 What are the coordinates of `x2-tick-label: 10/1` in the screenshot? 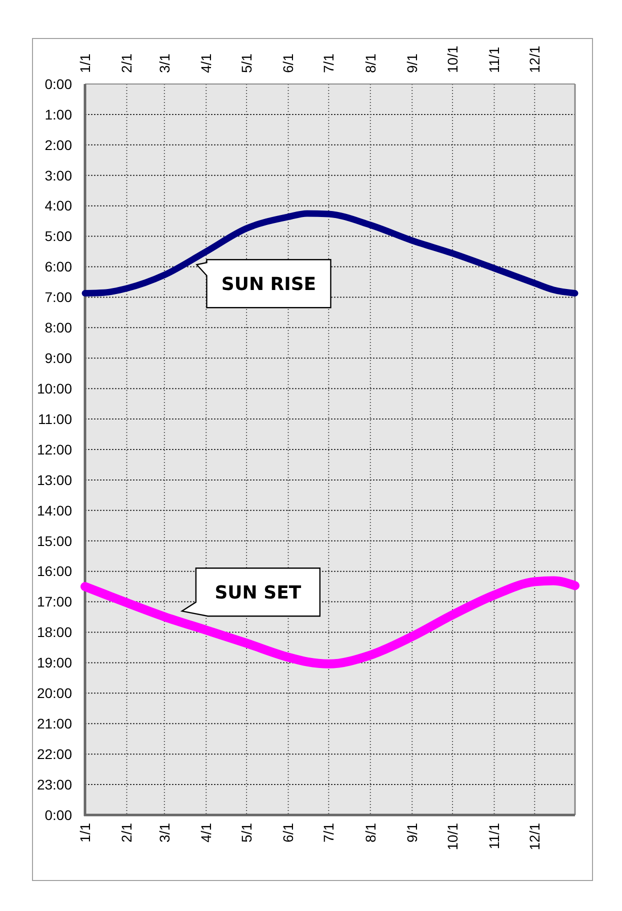 It's located at (452, 59).